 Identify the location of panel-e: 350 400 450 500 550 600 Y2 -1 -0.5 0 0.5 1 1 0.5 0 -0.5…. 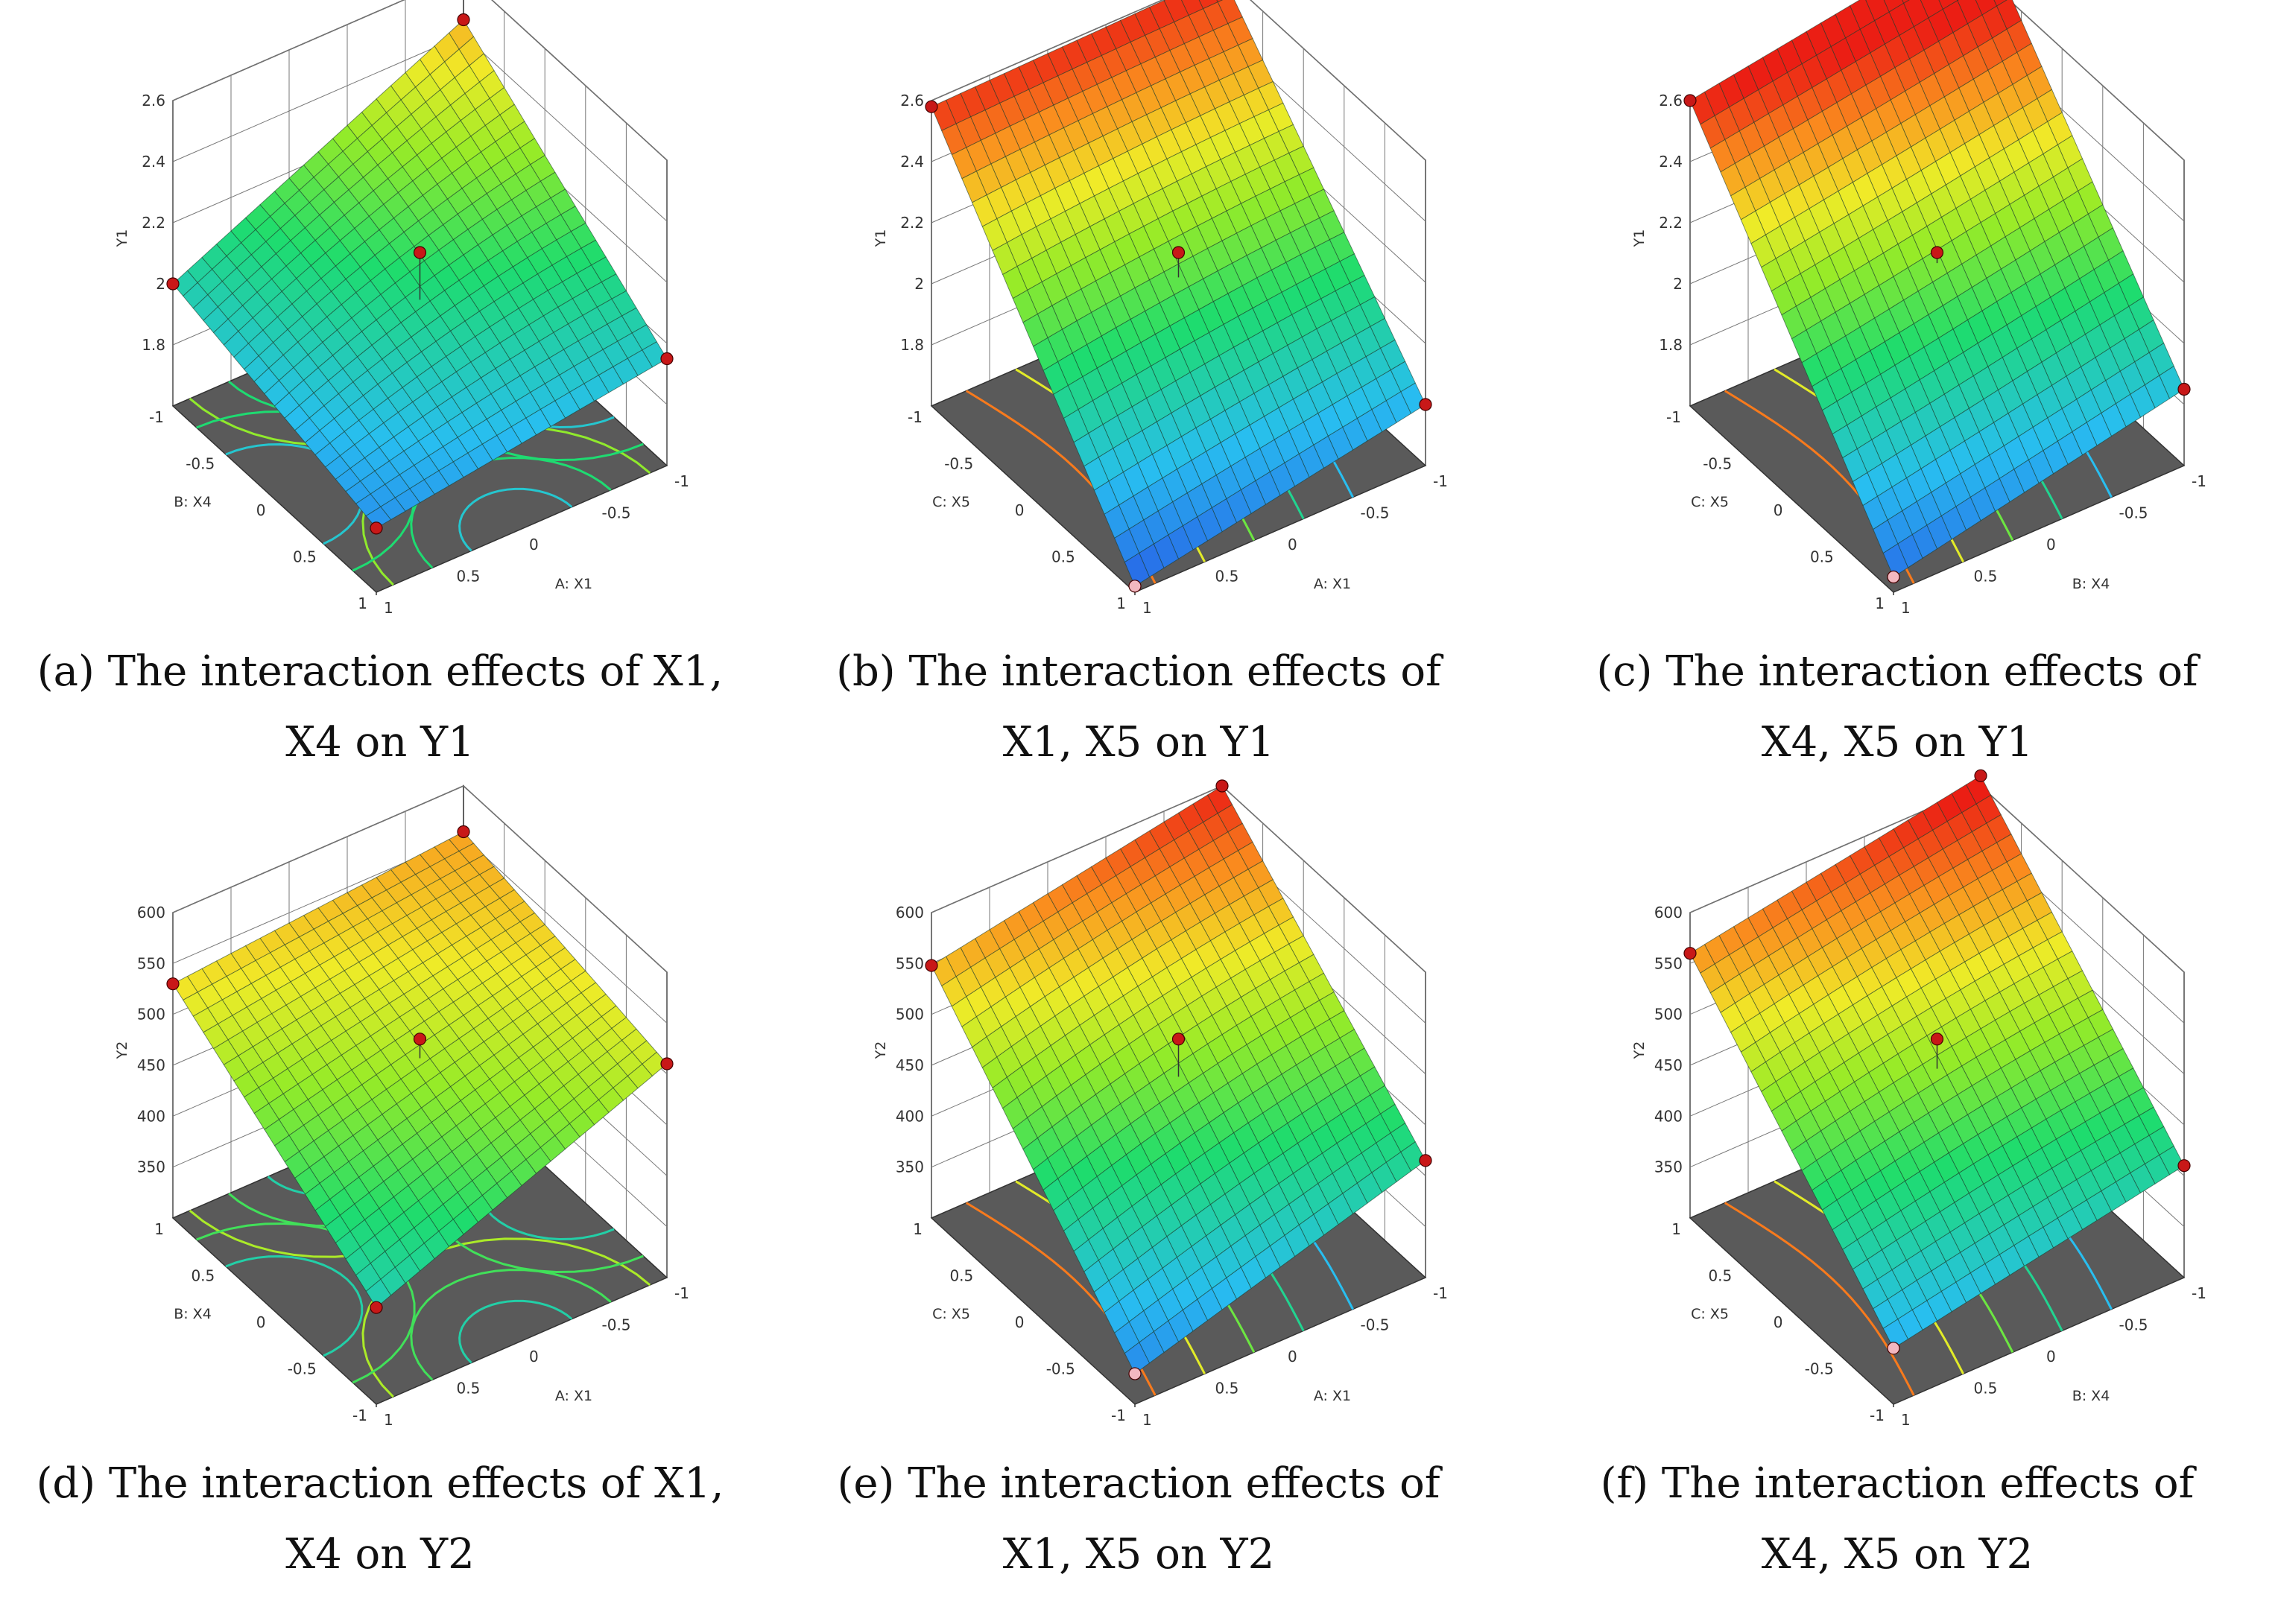
(1142, 1179).